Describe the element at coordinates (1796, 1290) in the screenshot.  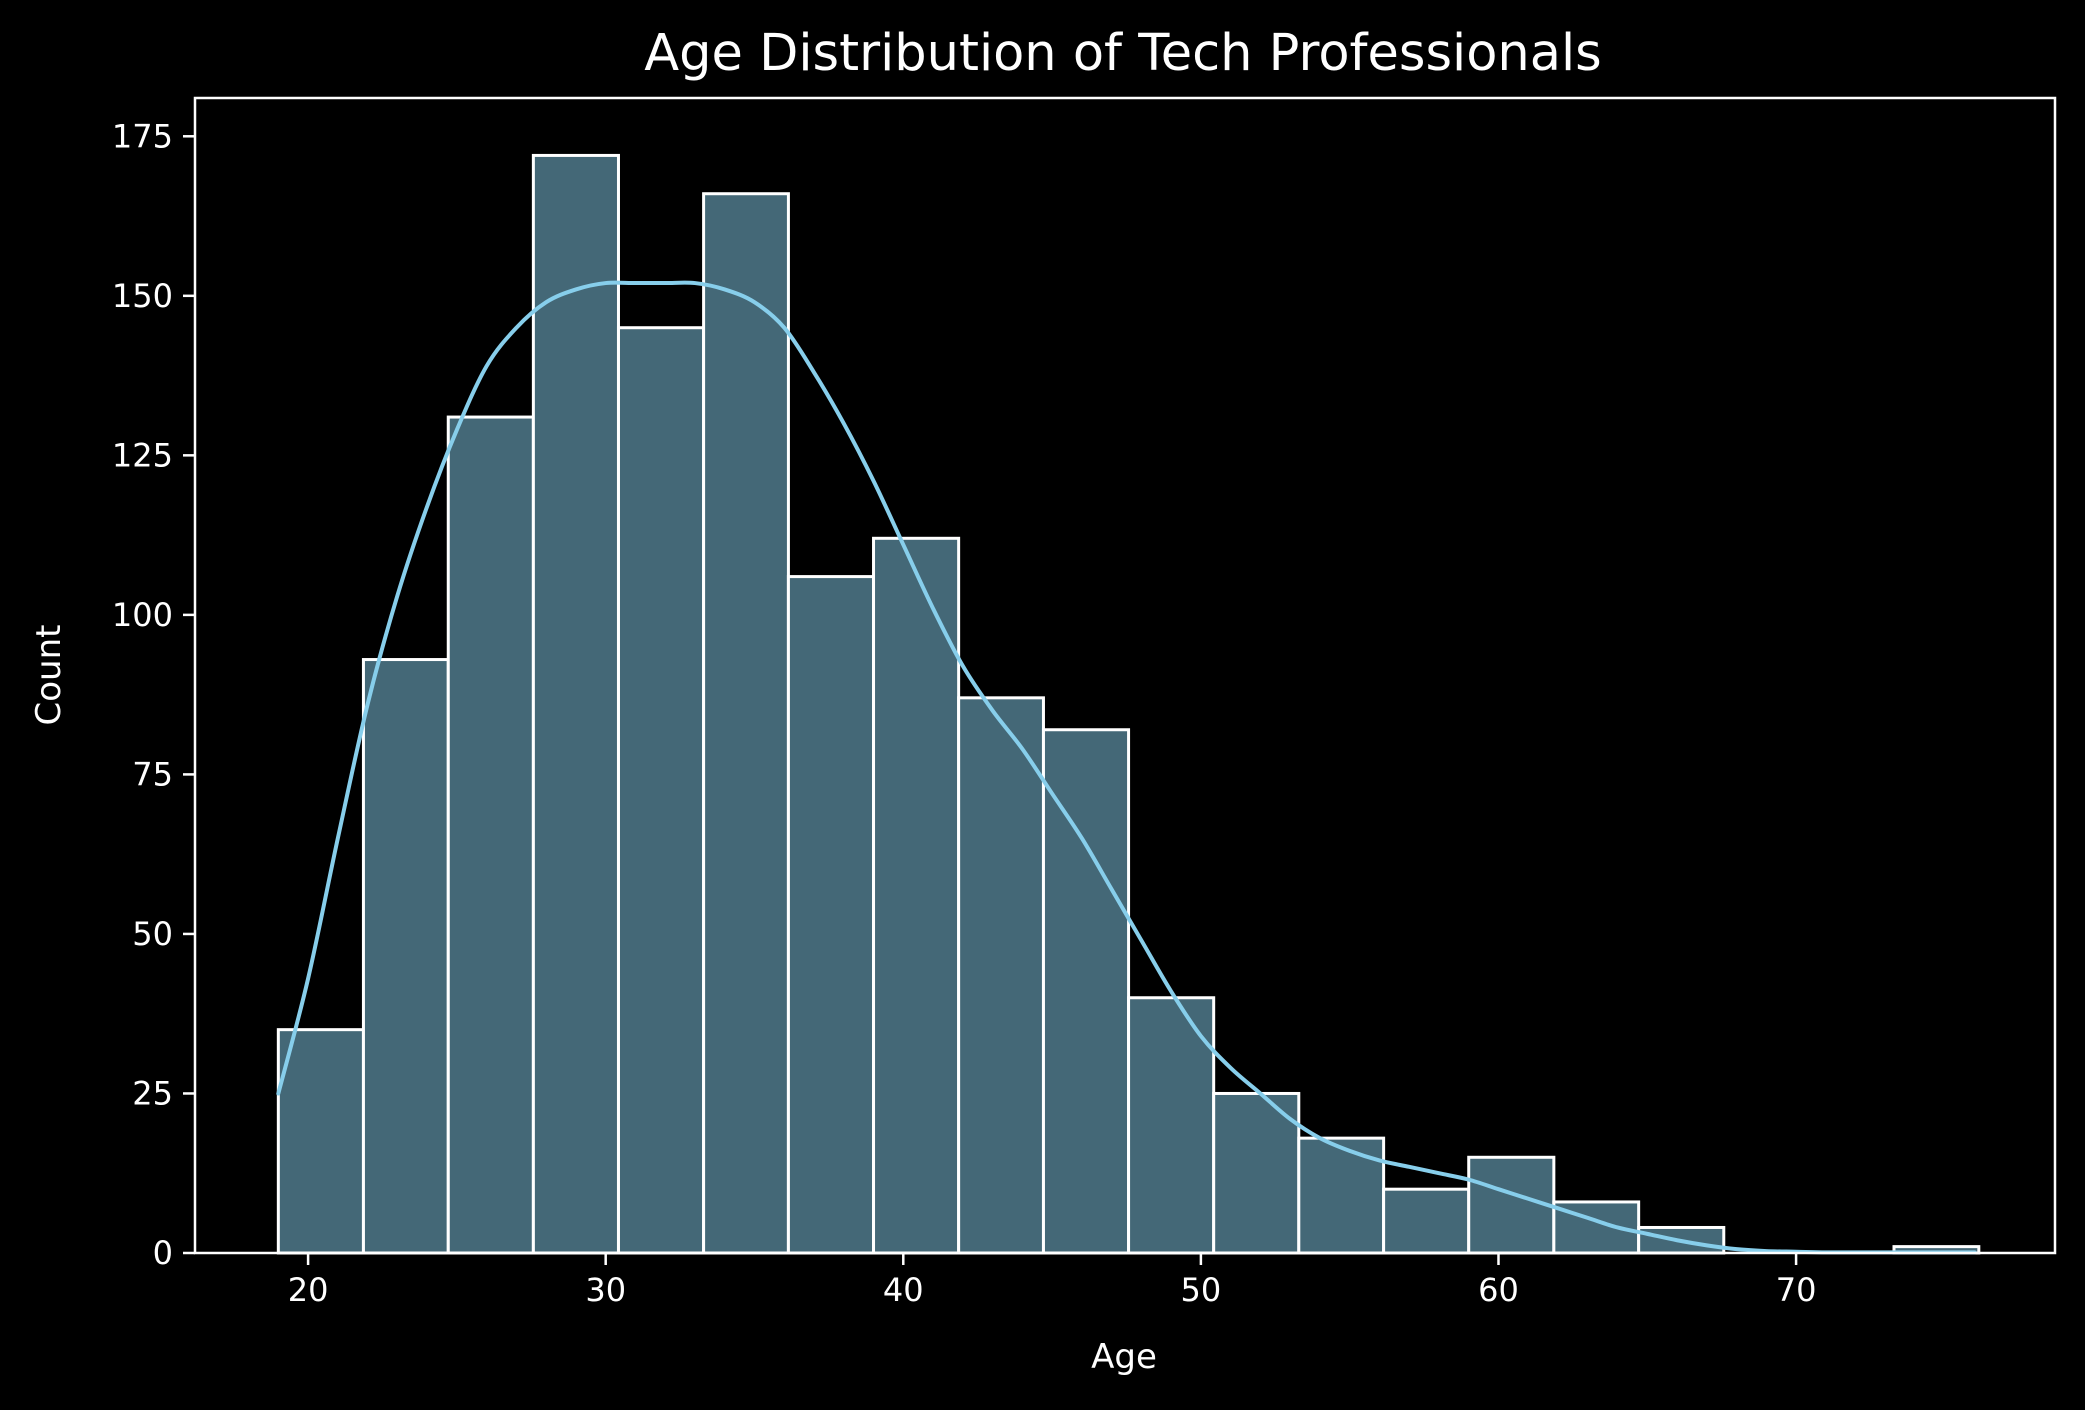
I see `x-tick-label-70: 70` at that location.